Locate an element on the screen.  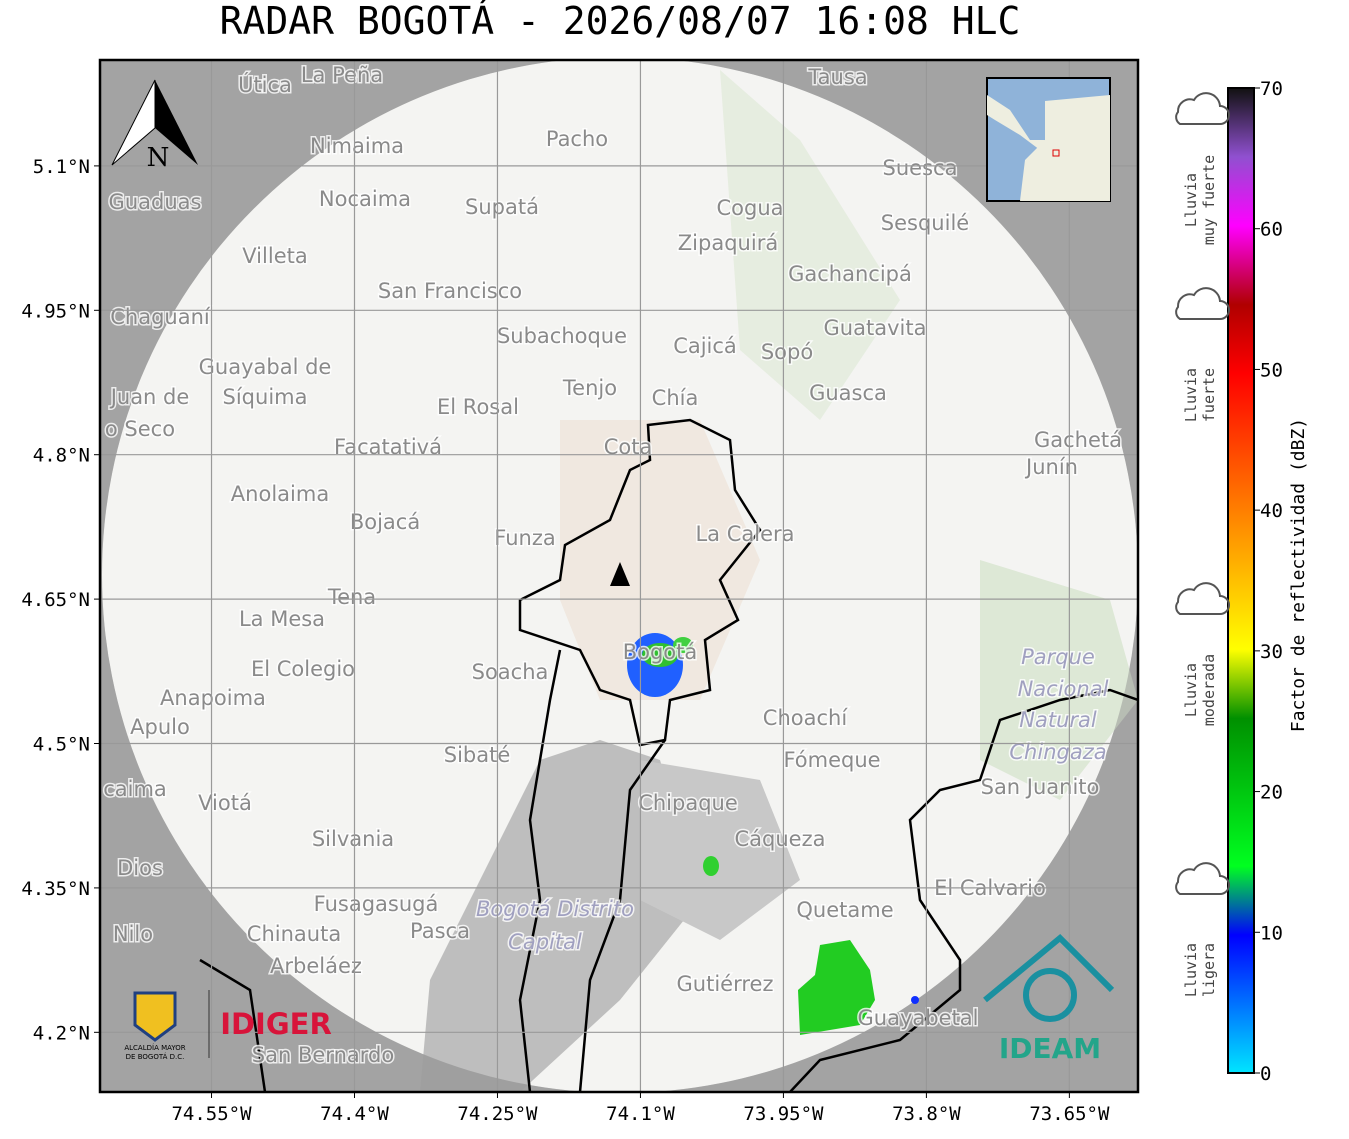
rain-category: moderada is located at coordinates (1209, 690).